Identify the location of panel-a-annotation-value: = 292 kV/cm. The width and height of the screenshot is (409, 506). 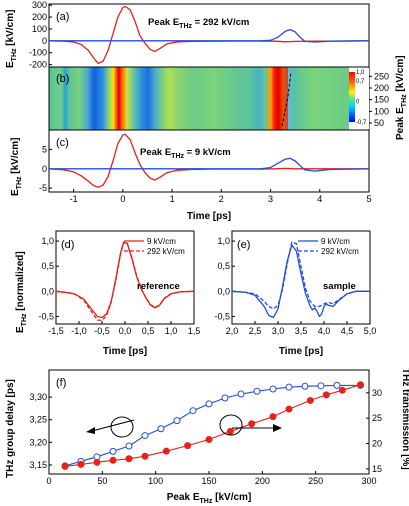
(220, 22).